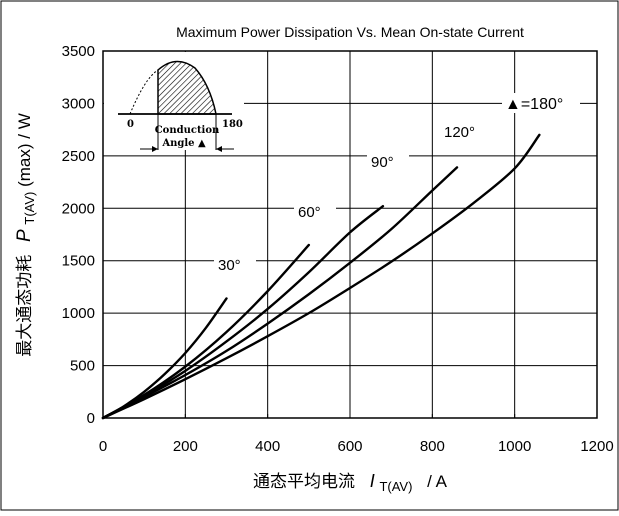  I want to click on y-tick-label: 3000, so click(78, 103).